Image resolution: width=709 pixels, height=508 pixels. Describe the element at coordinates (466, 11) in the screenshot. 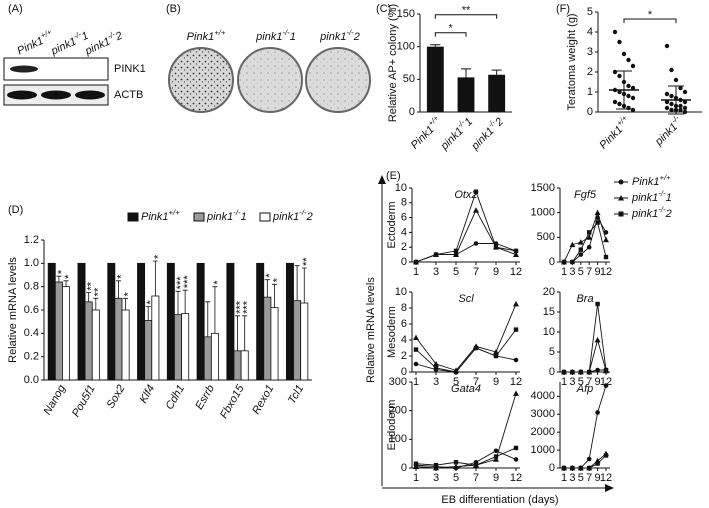

I see `significance-label: **` at that location.